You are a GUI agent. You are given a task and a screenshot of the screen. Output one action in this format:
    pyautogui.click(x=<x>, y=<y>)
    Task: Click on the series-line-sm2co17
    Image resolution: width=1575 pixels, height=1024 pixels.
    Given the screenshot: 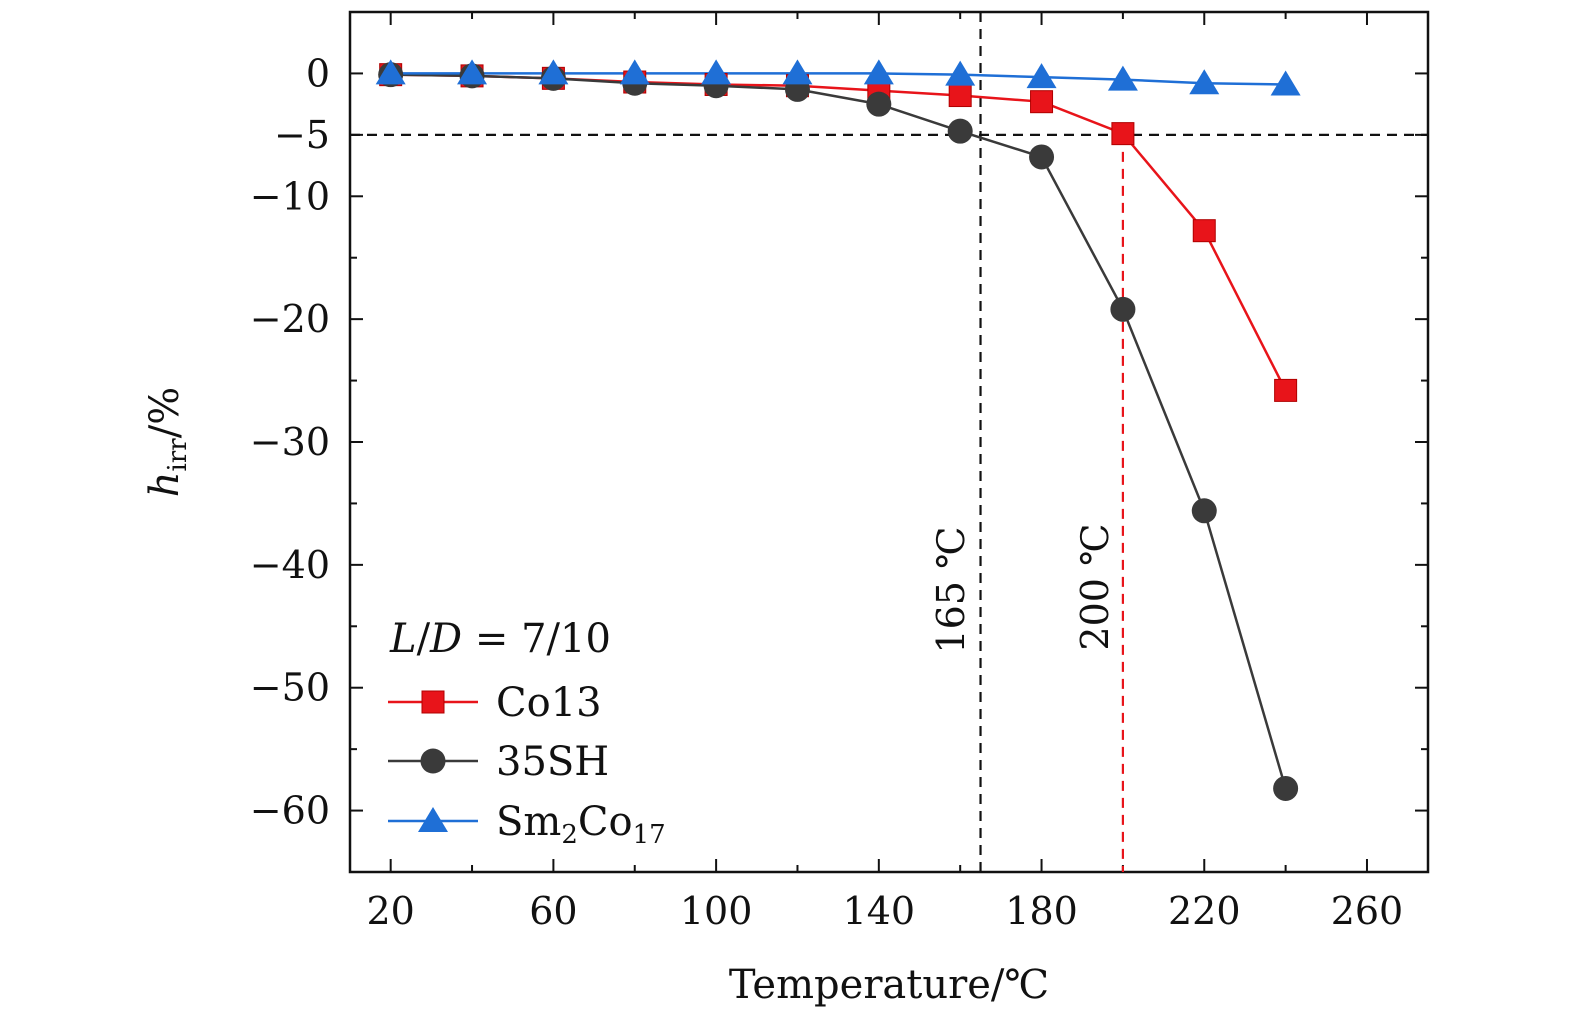 What is the action you would take?
    pyautogui.click(x=838, y=79)
    